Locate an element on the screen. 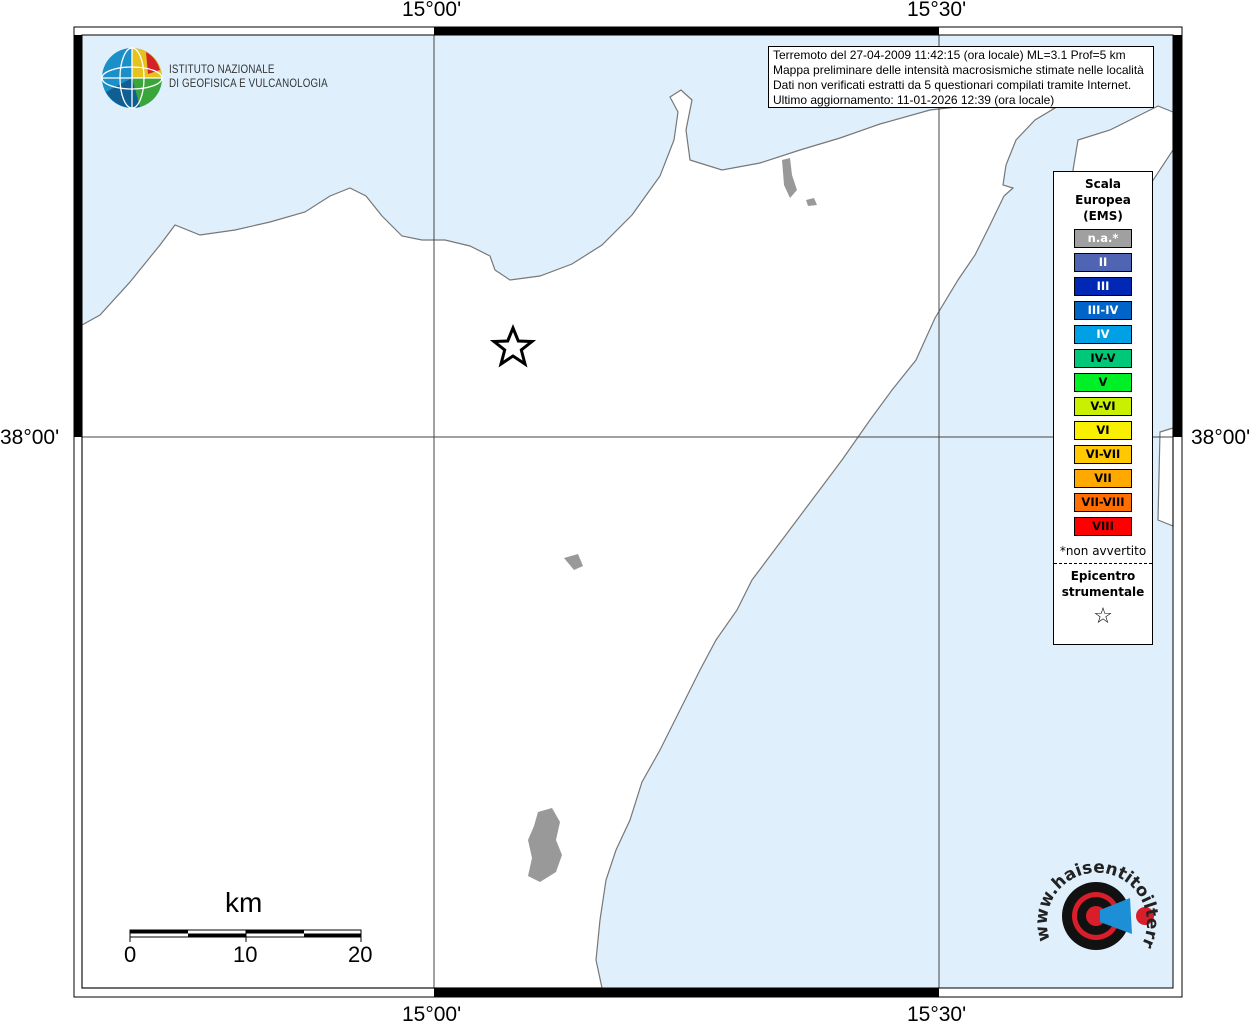  legend-item: VII-VIII is located at coordinates (1103, 502).